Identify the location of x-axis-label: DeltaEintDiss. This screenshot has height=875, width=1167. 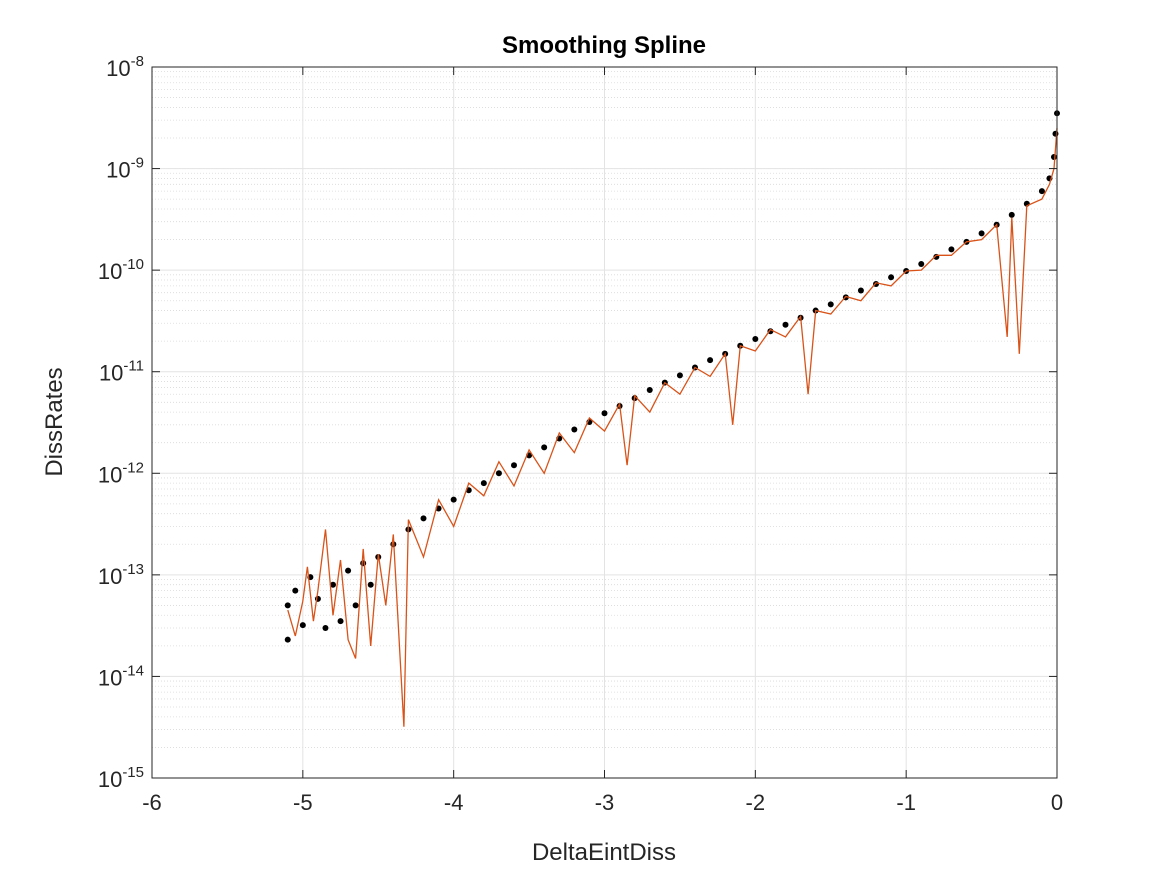
(604, 852).